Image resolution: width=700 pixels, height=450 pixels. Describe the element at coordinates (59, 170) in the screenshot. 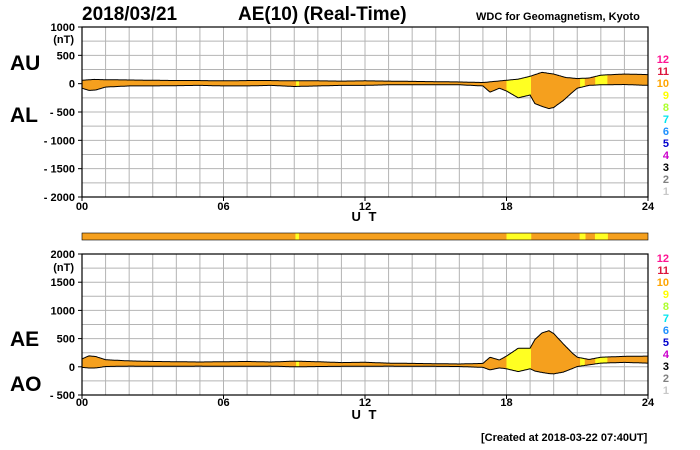

I see `y-tick-label: - 1500` at that location.